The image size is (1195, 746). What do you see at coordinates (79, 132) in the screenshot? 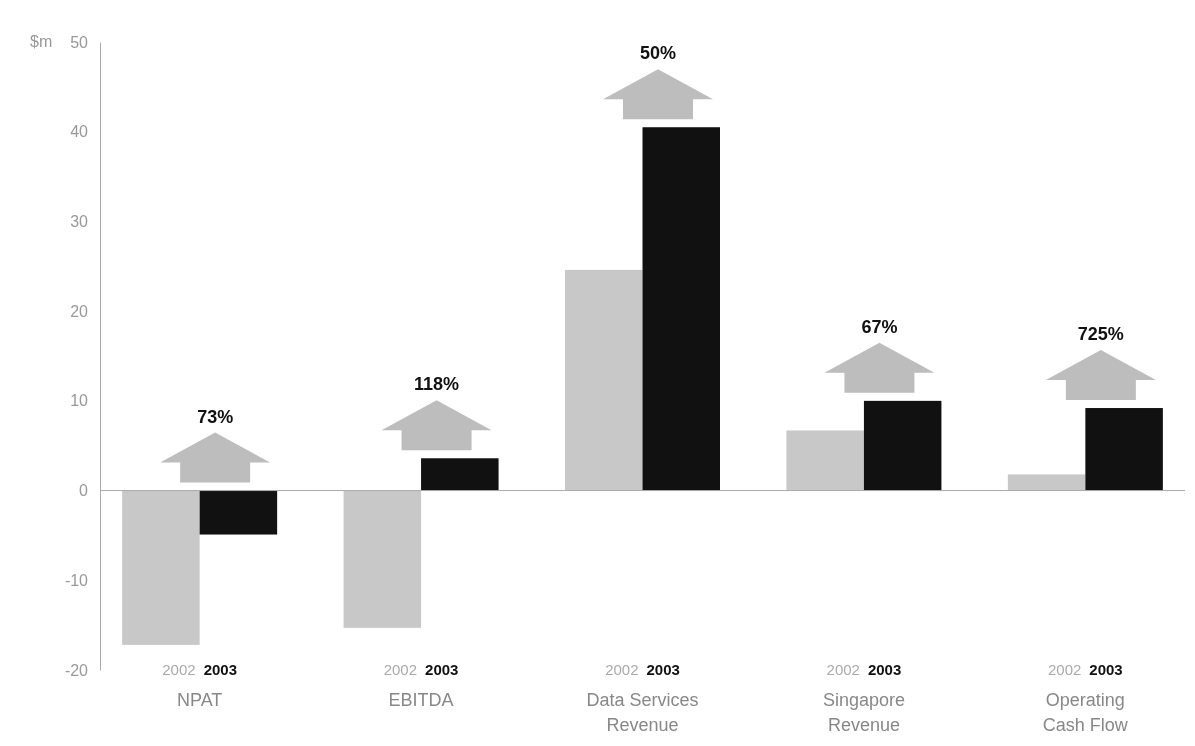
I see `y-tick-label: 40` at bounding box center [79, 132].